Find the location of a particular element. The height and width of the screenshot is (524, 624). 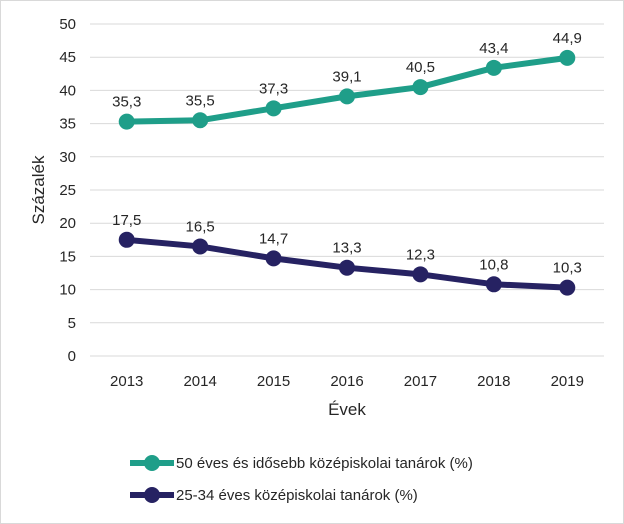

legend-entry: 25-34 éves középiskolai tanárok (%) is located at coordinates (297, 495).